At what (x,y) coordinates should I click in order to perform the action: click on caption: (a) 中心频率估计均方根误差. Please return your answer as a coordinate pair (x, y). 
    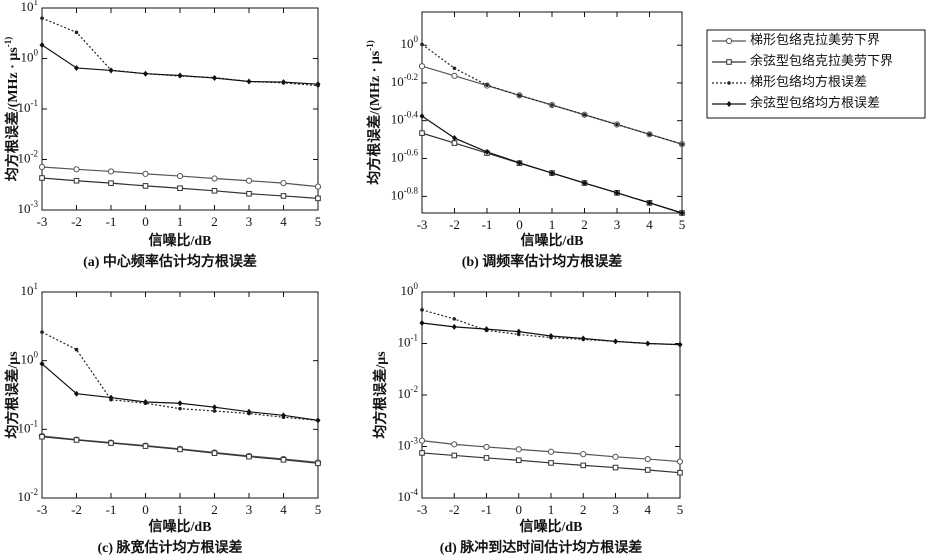
    Looking at the image, I should click on (170, 261).